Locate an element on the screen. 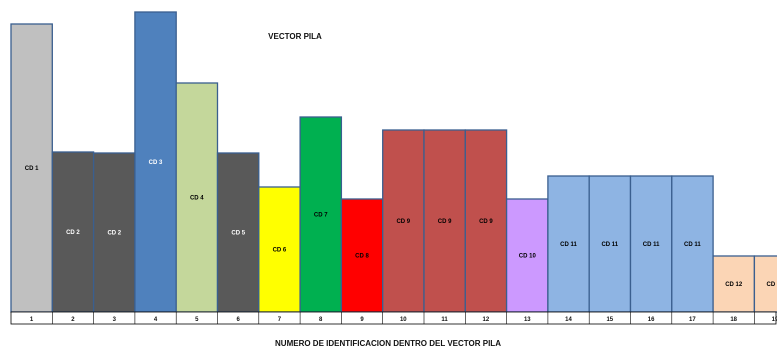 The height and width of the screenshot is (355, 777). x-tick-label-13: 13 is located at coordinates (527, 320).